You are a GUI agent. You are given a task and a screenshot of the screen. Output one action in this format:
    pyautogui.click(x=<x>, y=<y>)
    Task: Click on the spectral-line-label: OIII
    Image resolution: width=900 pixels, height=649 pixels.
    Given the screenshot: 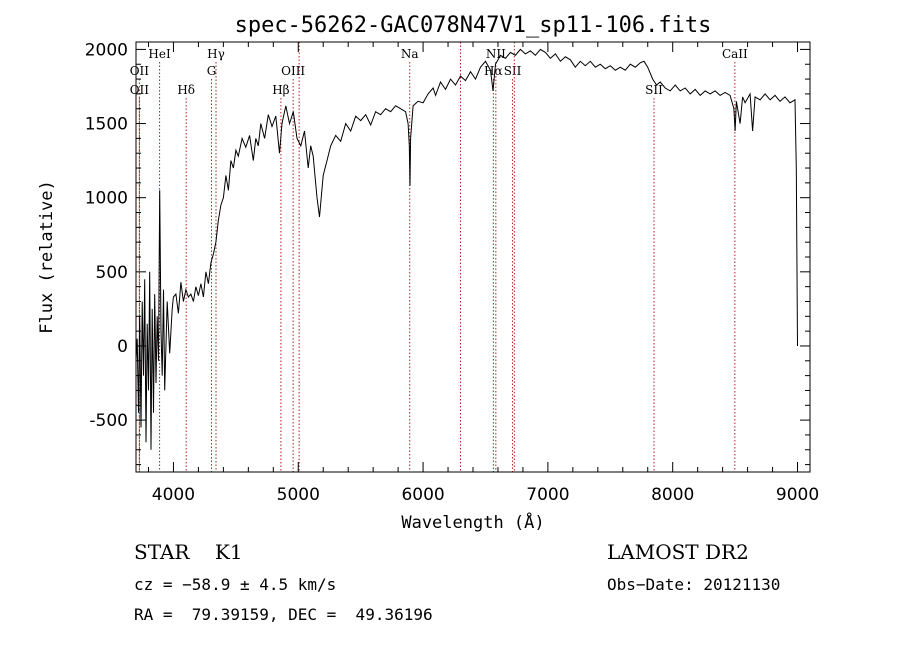 What is the action you would take?
    pyautogui.click(x=293, y=71)
    